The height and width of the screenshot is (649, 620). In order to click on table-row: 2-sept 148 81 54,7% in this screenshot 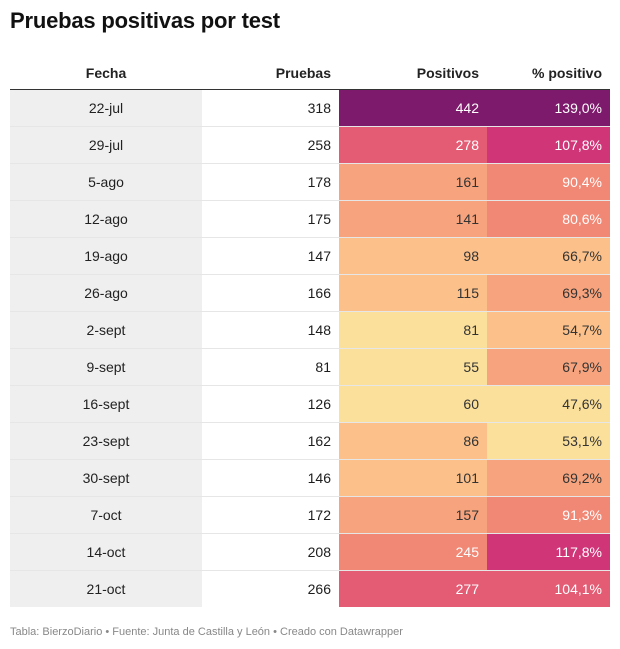, I will do `click(310, 330)`.